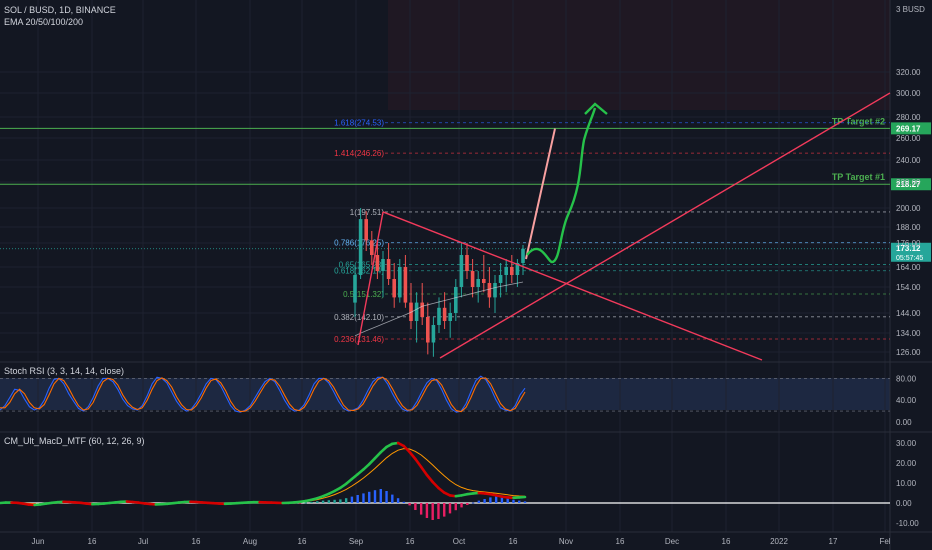  What do you see at coordinates (908, 208) in the screenshot?
I see `price-tick-label: 200.00` at bounding box center [908, 208].